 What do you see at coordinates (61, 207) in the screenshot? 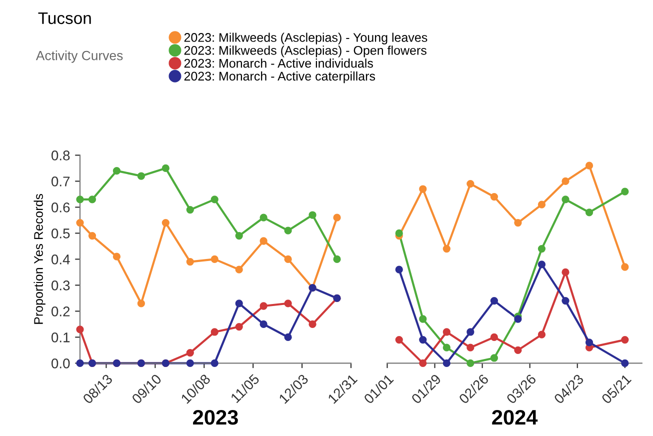
I see `y-tick-label: 0.6` at bounding box center [61, 207].